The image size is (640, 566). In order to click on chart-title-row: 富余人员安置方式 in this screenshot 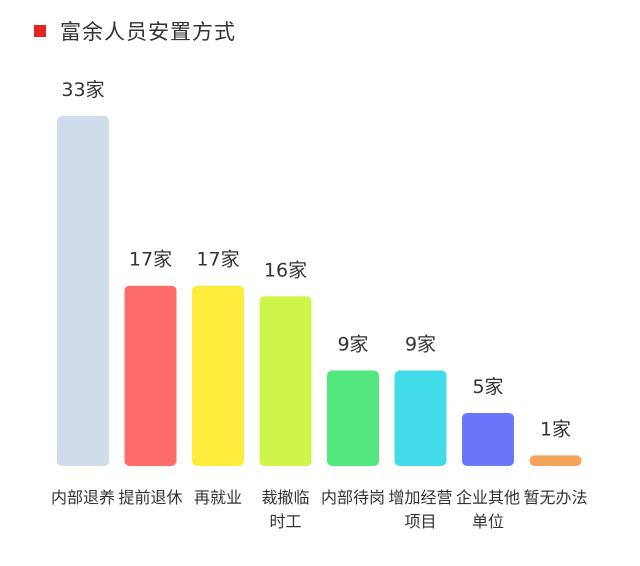, I will do `click(135, 31)`.